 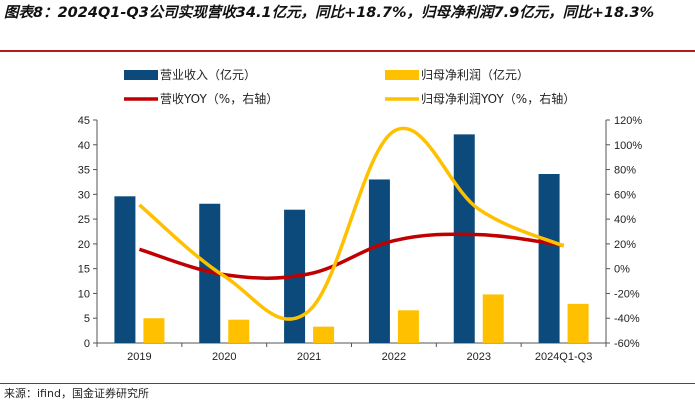 I want to click on legend-profit-label: 归母净利润（亿元）, so click(x=475, y=74).